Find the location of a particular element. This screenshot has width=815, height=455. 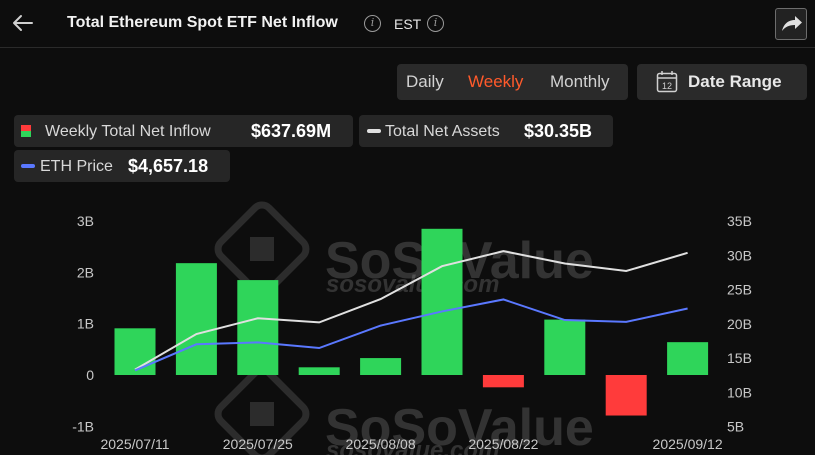

back-arrow-icon is located at coordinates (23, 23).